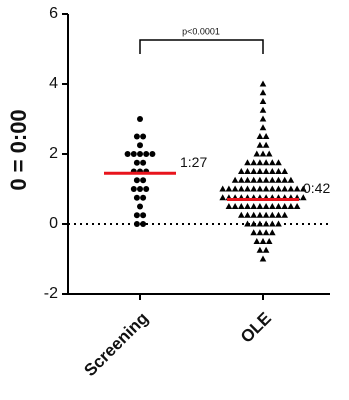  Describe the element at coordinates (201, 46) in the screenshot. I see `significance-bracket` at that location.